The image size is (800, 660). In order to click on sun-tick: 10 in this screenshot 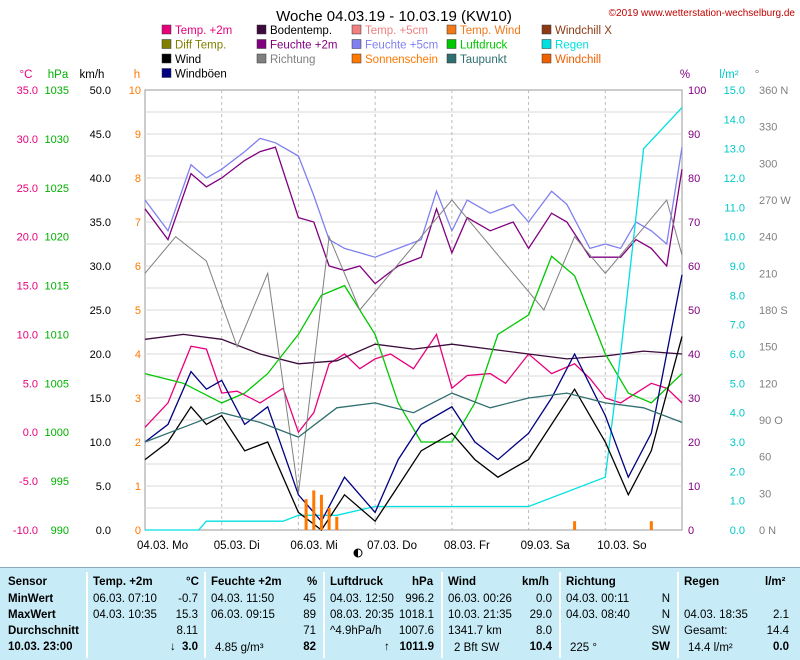, I will do `click(135, 91)`.